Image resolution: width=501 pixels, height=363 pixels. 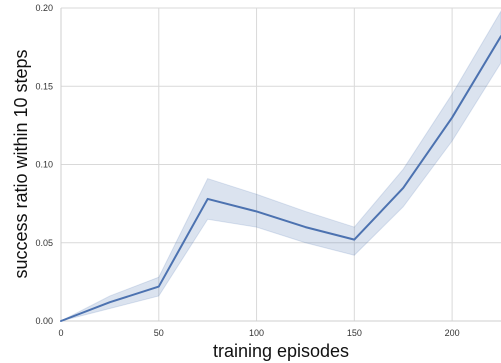 What do you see at coordinates (44, 165) in the screenshot?
I see `y-tick-label: 0.10` at bounding box center [44, 165].